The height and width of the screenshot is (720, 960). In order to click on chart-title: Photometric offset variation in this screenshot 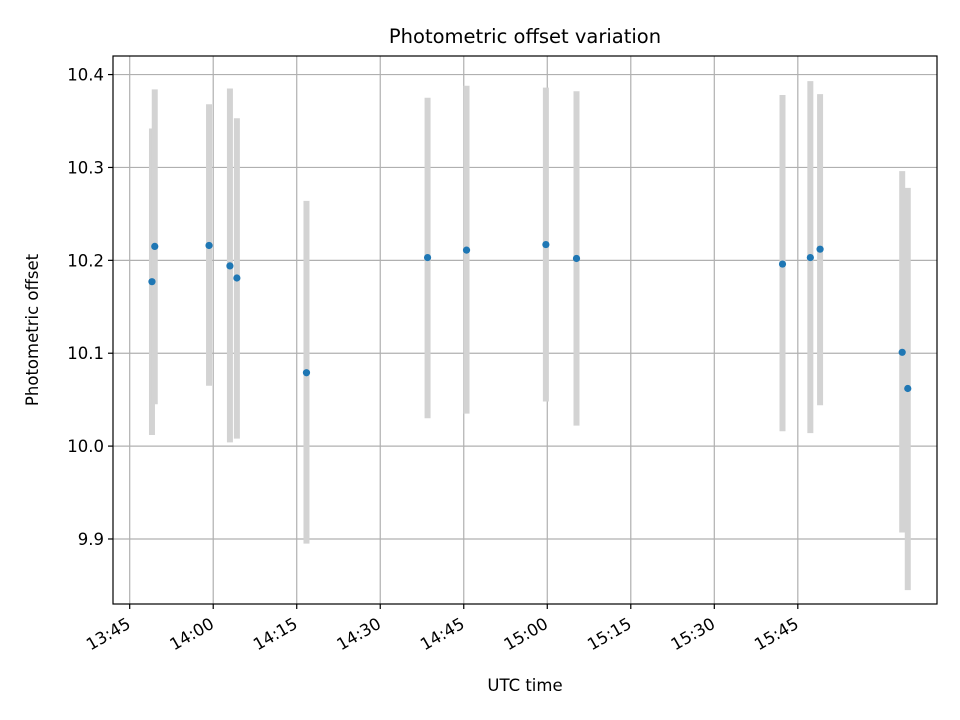, I will do `click(525, 36)`.